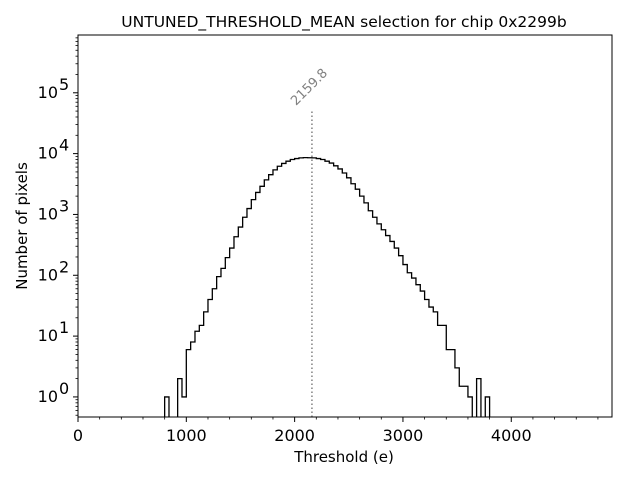 Image resolution: width=640 pixels, height=480 pixels. I want to click on y-tick-exponent: 1, so click(64, 327).